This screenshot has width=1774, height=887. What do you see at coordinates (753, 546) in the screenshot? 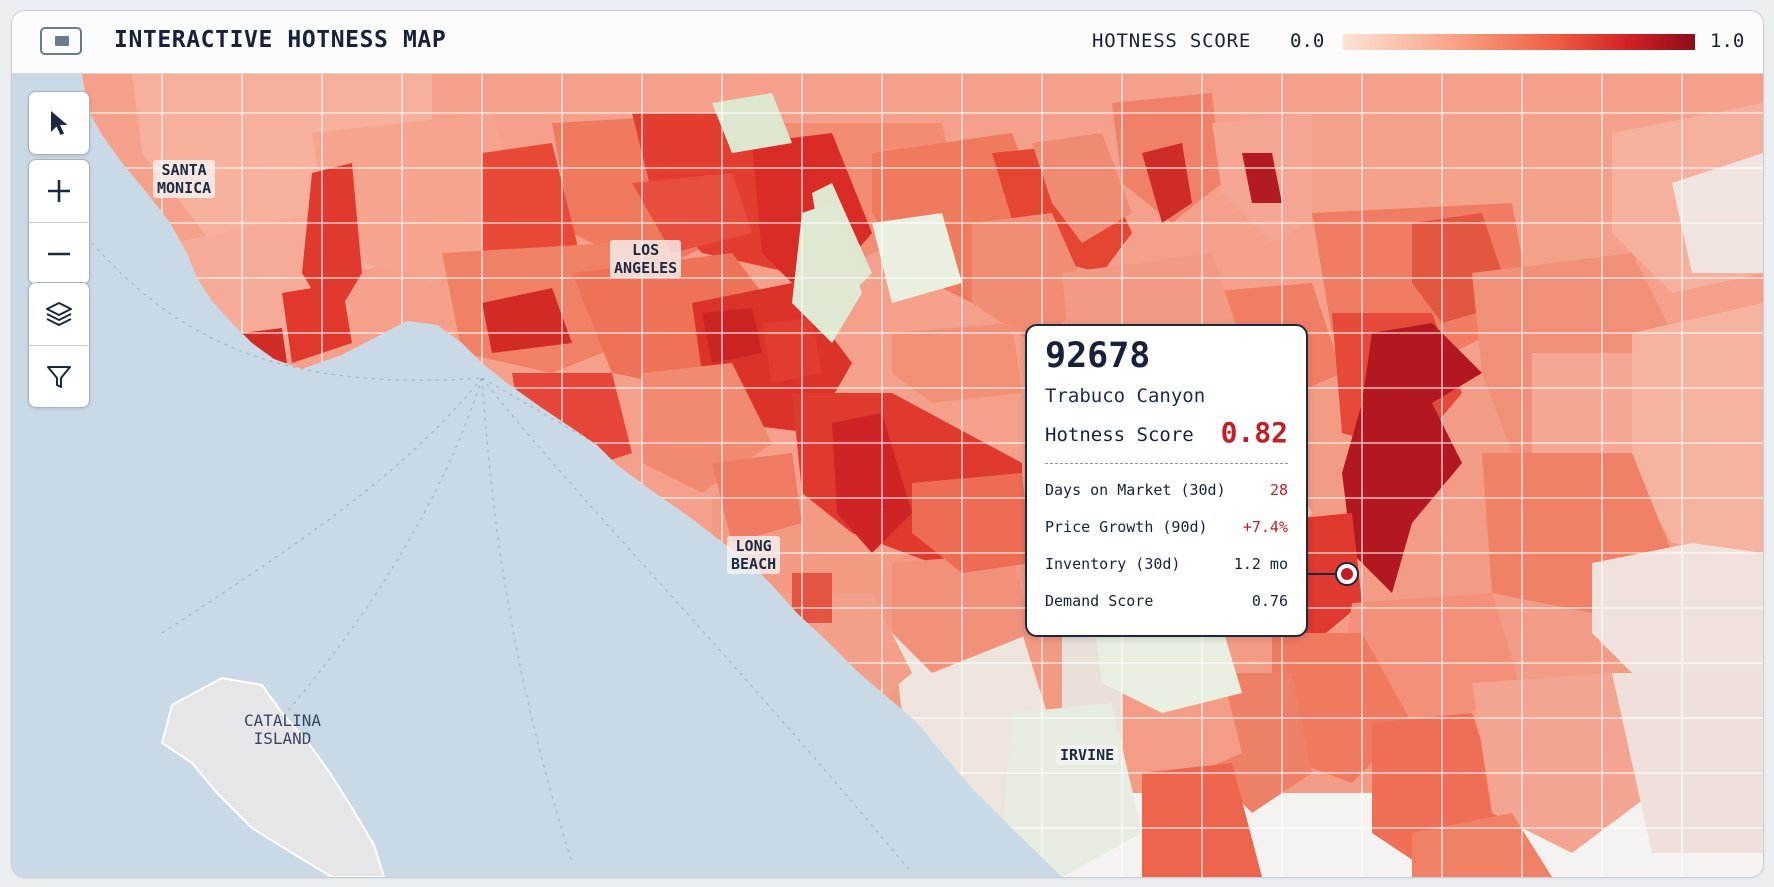
I see `label-long-beach-line1: LONG` at bounding box center [753, 546].